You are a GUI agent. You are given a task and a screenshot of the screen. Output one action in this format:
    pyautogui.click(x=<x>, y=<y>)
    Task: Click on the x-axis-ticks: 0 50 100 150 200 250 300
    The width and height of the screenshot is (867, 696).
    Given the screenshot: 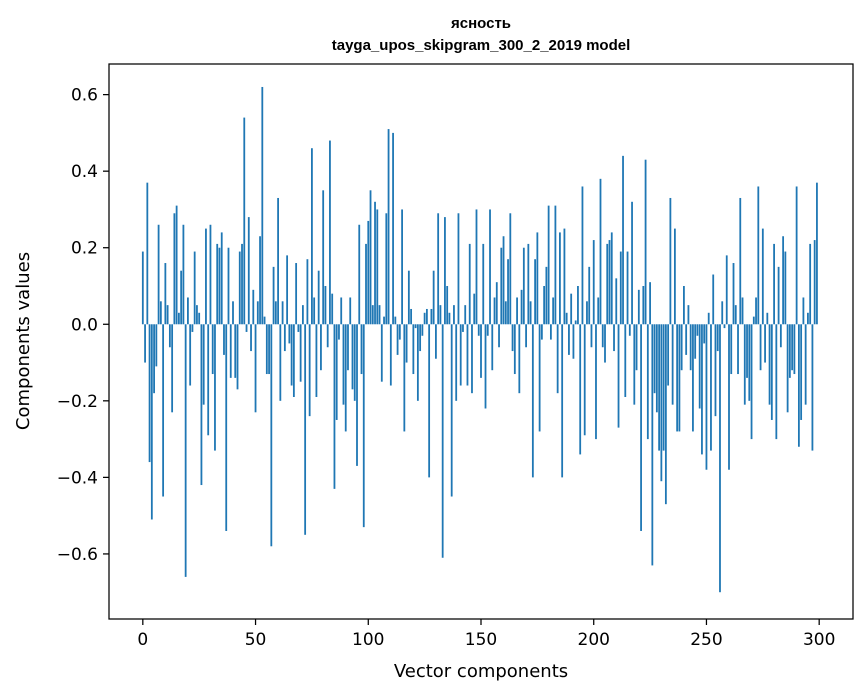 What is the action you would take?
    pyautogui.click(x=486, y=634)
    